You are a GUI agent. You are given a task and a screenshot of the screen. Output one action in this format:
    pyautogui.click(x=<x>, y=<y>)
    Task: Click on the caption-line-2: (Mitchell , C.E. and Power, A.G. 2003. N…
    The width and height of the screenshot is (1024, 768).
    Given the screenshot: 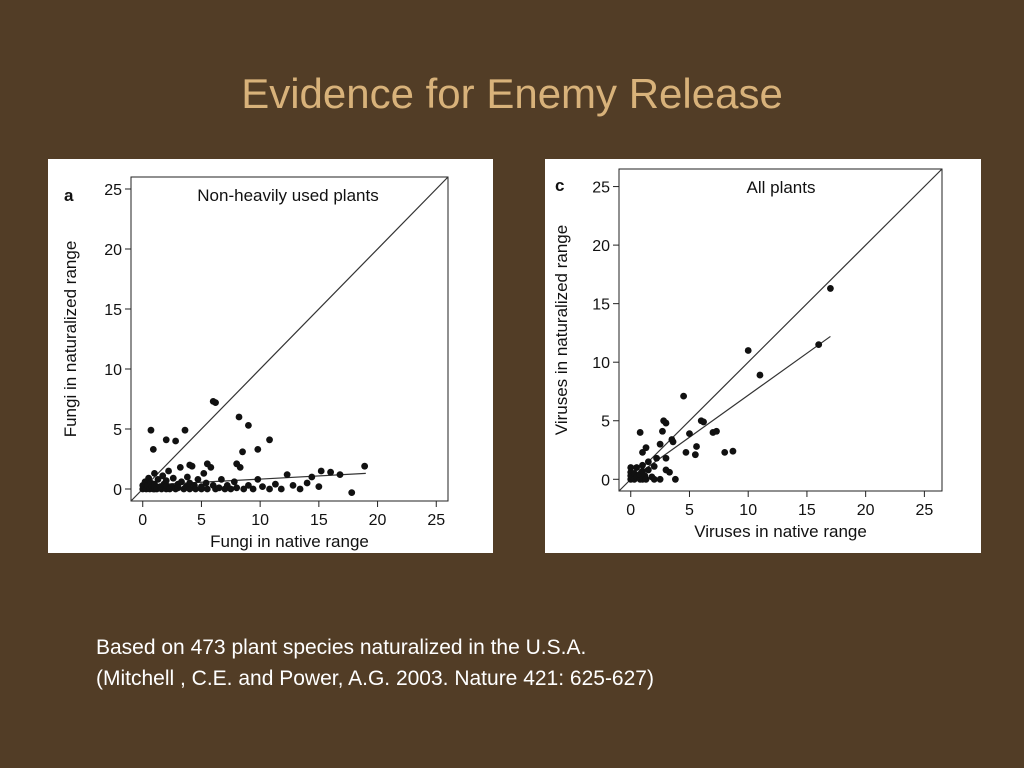 What is the action you would take?
    pyautogui.click(x=375, y=678)
    